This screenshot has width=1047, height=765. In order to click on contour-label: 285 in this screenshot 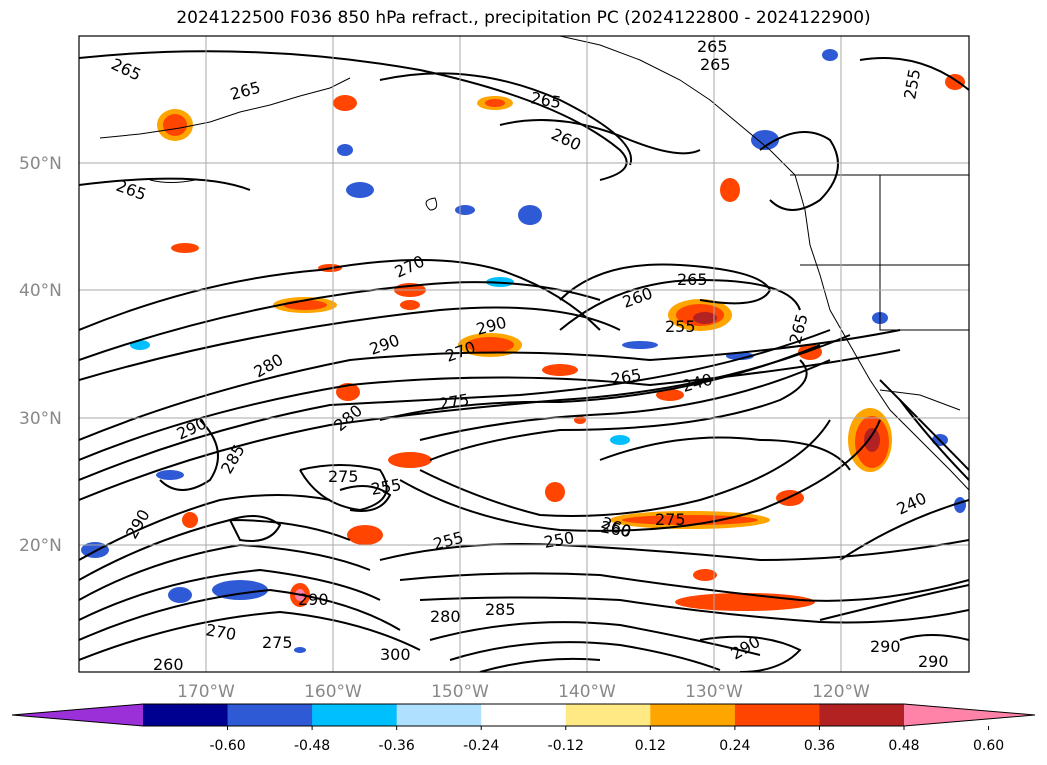, I will do `click(500, 609)`.